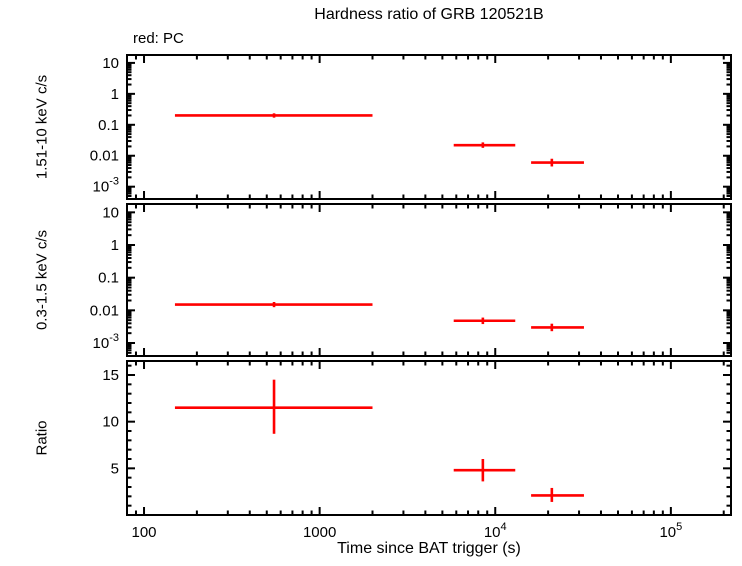  What do you see at coordinates (42, 127) in the screenshot?
I see `y-axis-label-hard-band: 1.51-10 keV c/s` at bounding box center [42, 127].